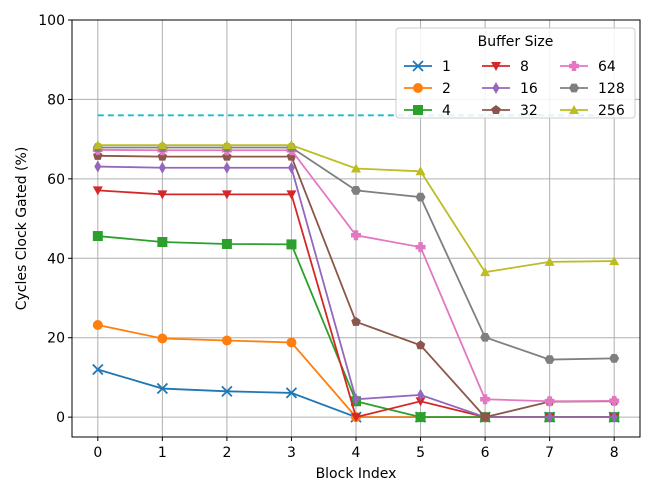  I want to click on x-axis-ticks: 0 1 2 3 4 5 6 7 8, so click(356, 449).